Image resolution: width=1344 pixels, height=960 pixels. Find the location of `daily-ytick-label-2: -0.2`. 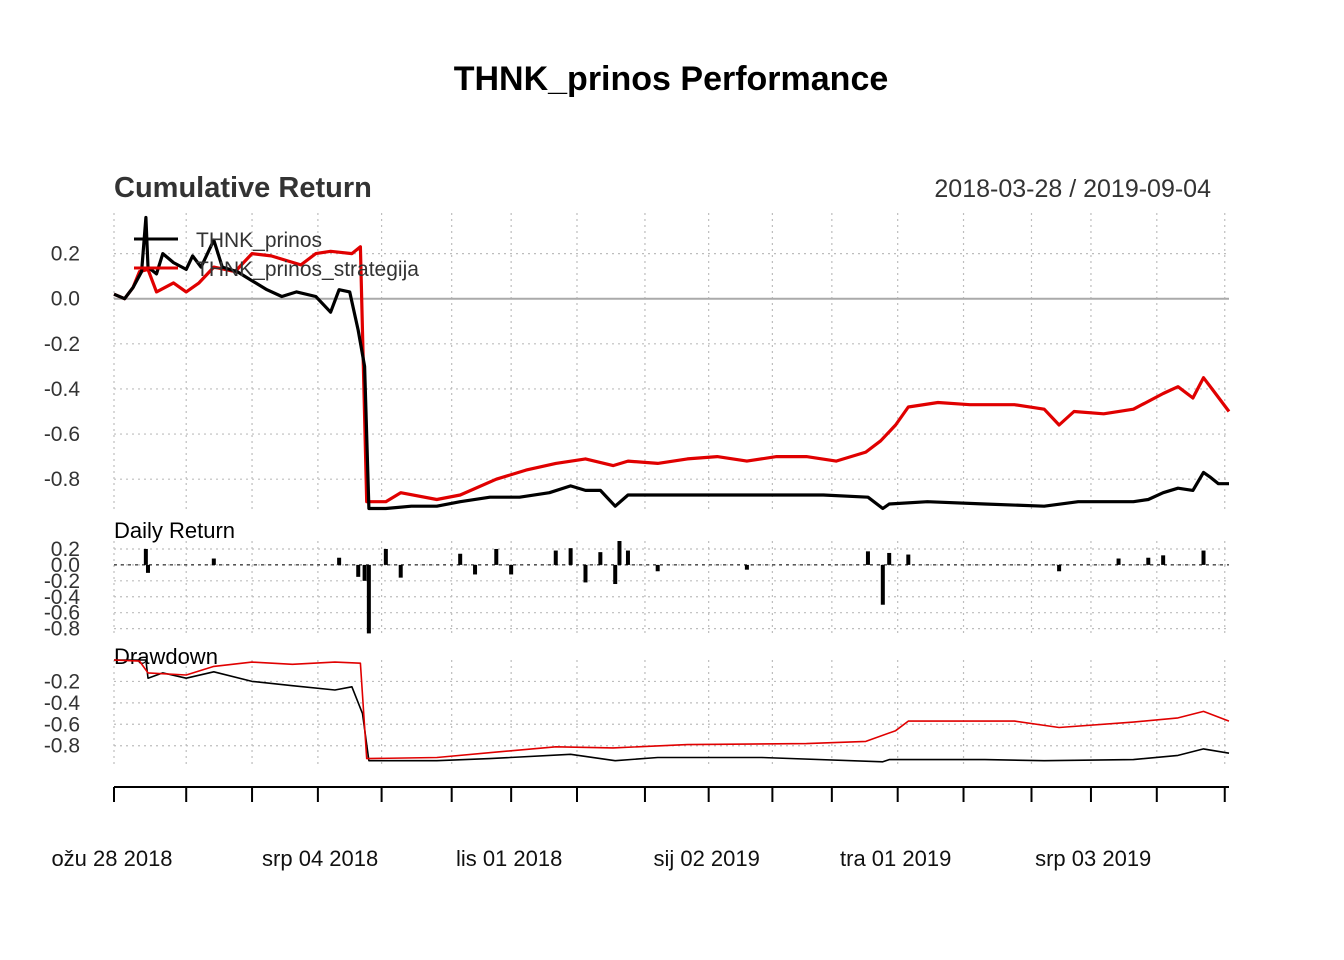

daily-ytick-label-2: -0.2 is located at coordinates (62, 581).